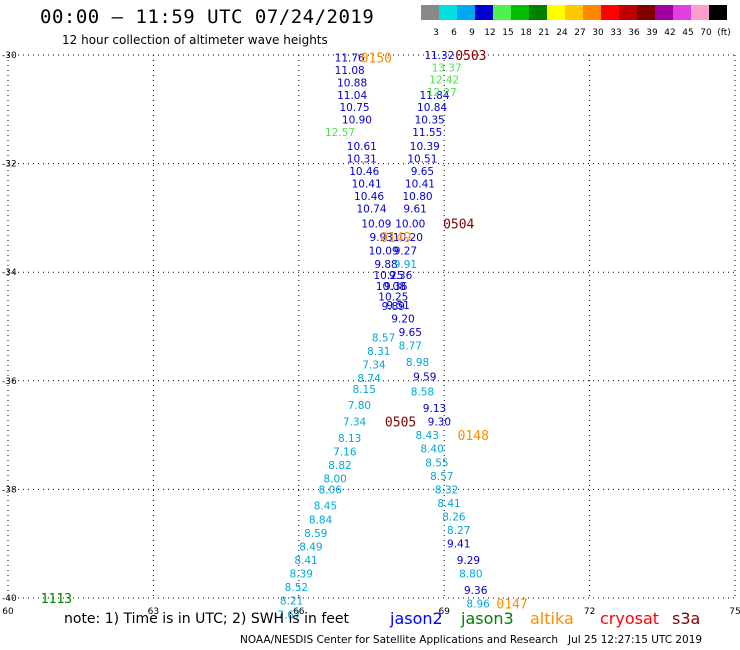 The image size is (740, 650). Describe the element at coordinates (364, 390) in the screenshot. I see `data-point-label: 8.15` at that location.